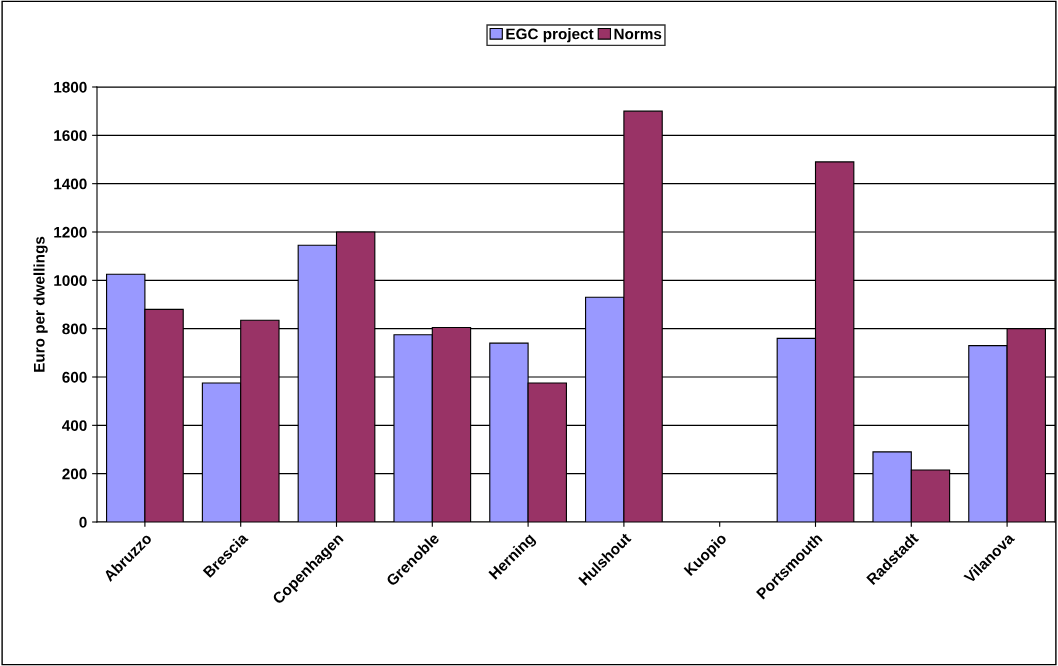  Describe the element at coordinates (74, 377) in the screenshot. I see `y-tick-label: 600` at that location.